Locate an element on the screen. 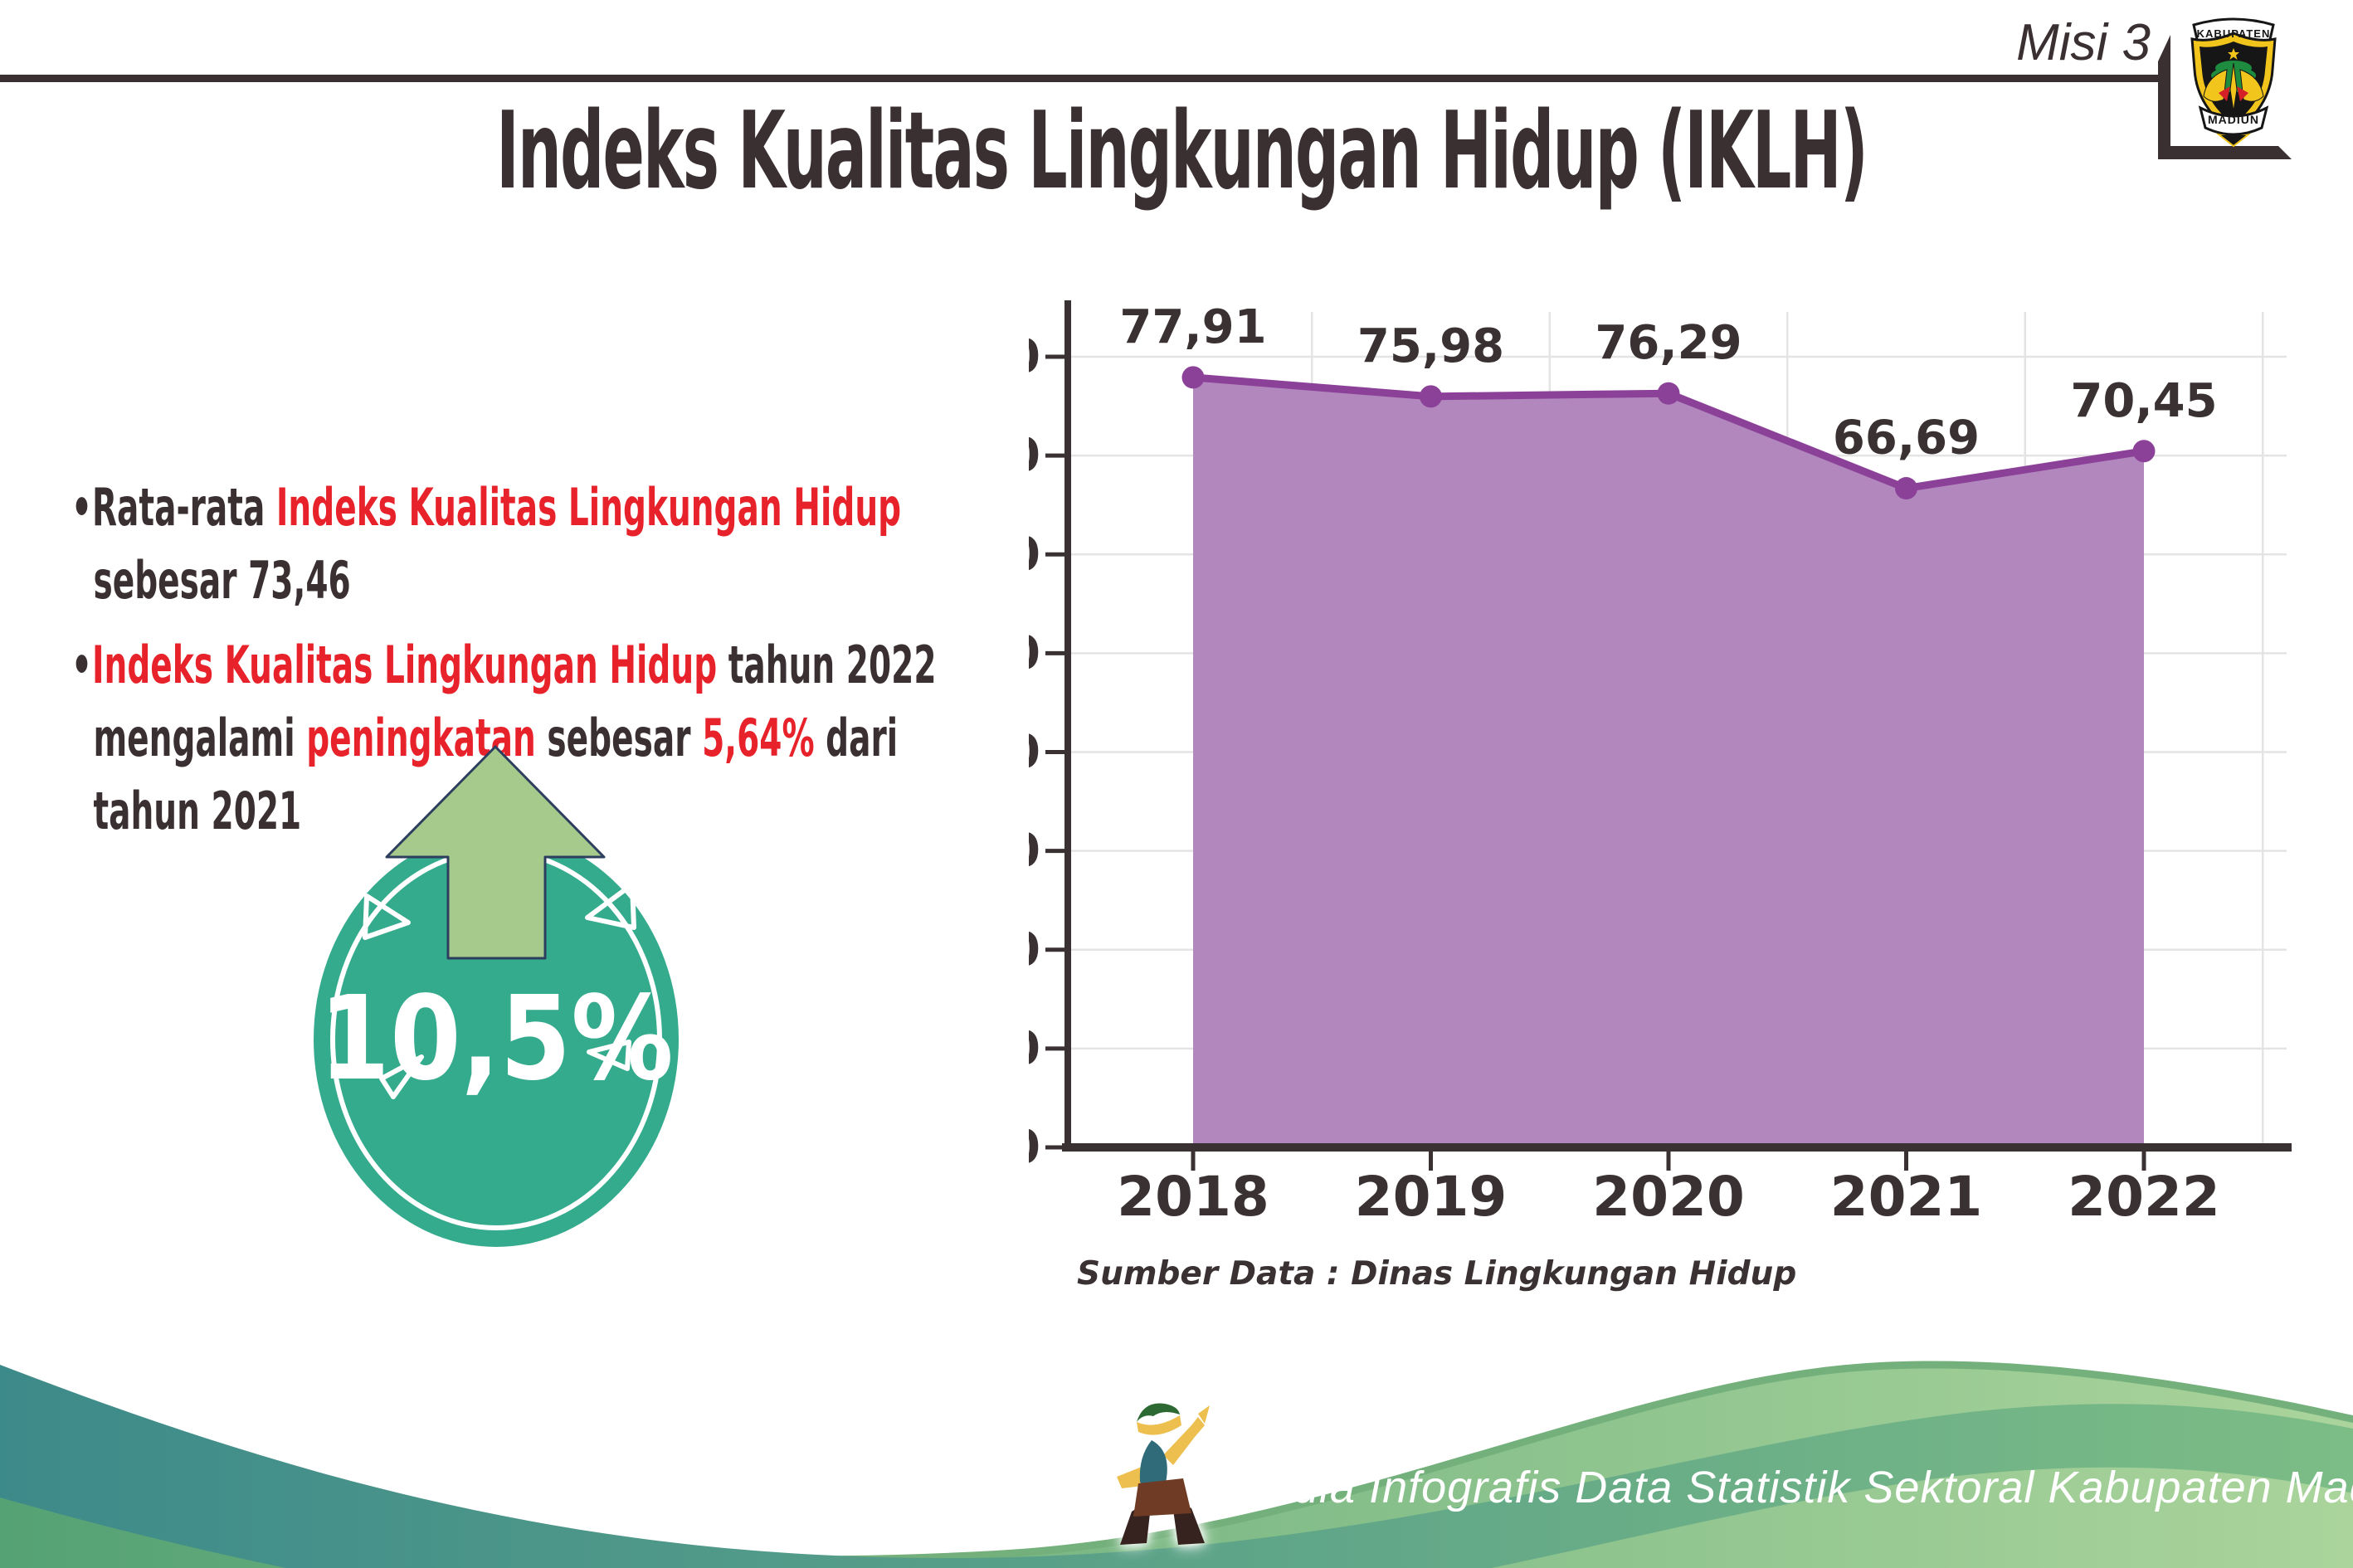  x-tick-label: 2019 is located at coordinates (1431, 1197).